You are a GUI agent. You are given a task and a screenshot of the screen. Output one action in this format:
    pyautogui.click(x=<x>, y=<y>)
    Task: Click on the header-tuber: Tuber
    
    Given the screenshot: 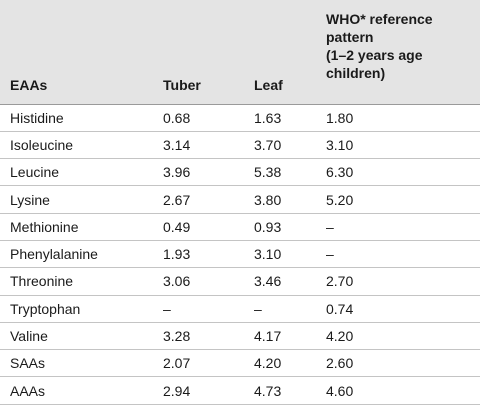 What is the action you would take?
    pyautogui.click(x=197, y=52)
    